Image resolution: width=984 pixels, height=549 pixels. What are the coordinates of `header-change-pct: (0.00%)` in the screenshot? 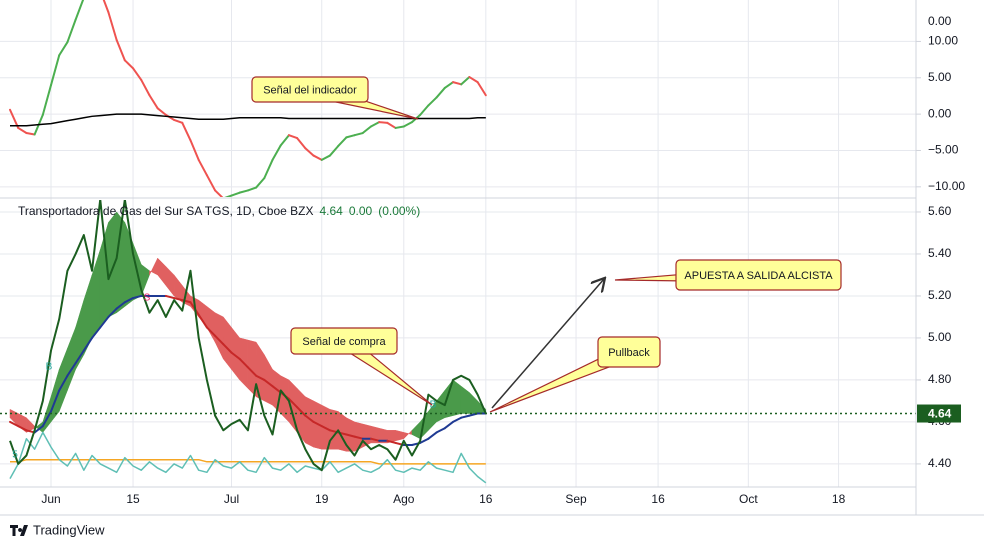 It's located at (399, 211).